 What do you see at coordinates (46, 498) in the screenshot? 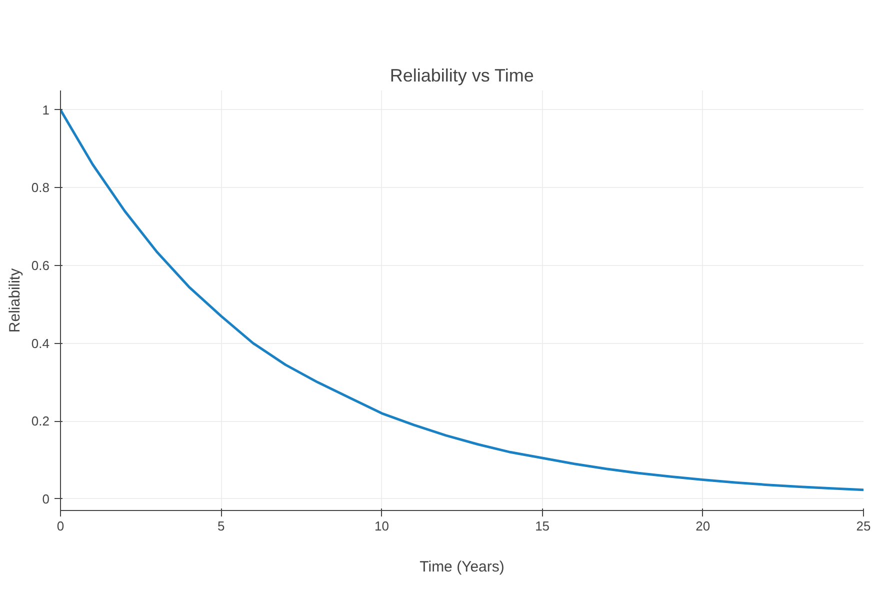
I see `y-tick-label: 0` at bounding box center [46, 498].